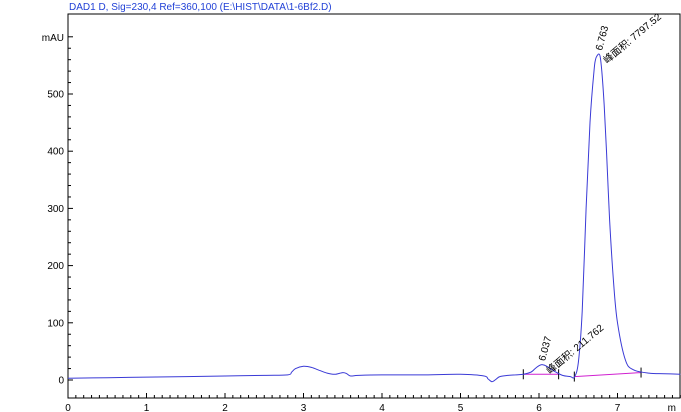  What do you see at coordinates (225, 407) in the screenshot?
I see `x-tick-label: 2` at bounding box center [225, 407].